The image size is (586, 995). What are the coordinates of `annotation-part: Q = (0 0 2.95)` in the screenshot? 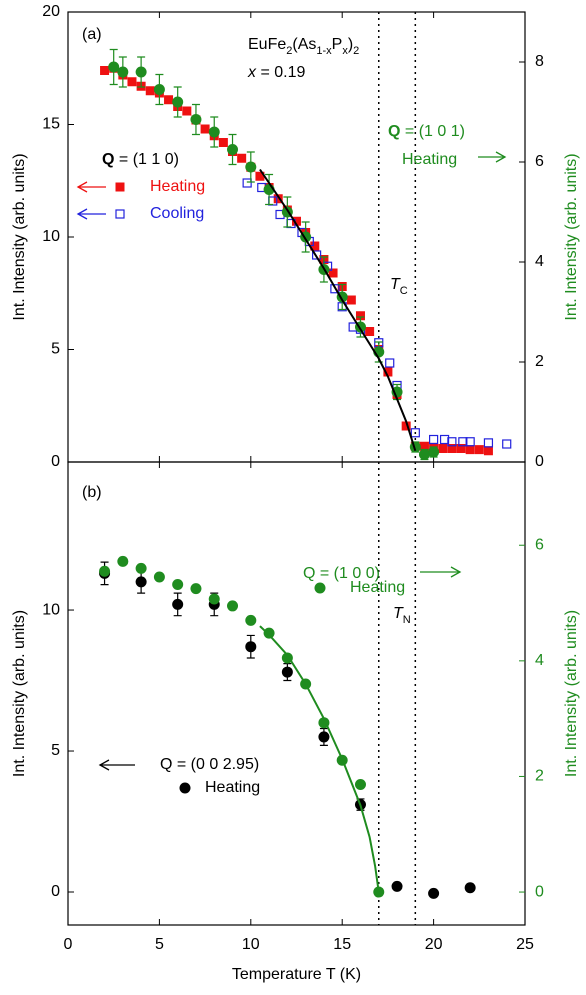 It's located at (209, 764).